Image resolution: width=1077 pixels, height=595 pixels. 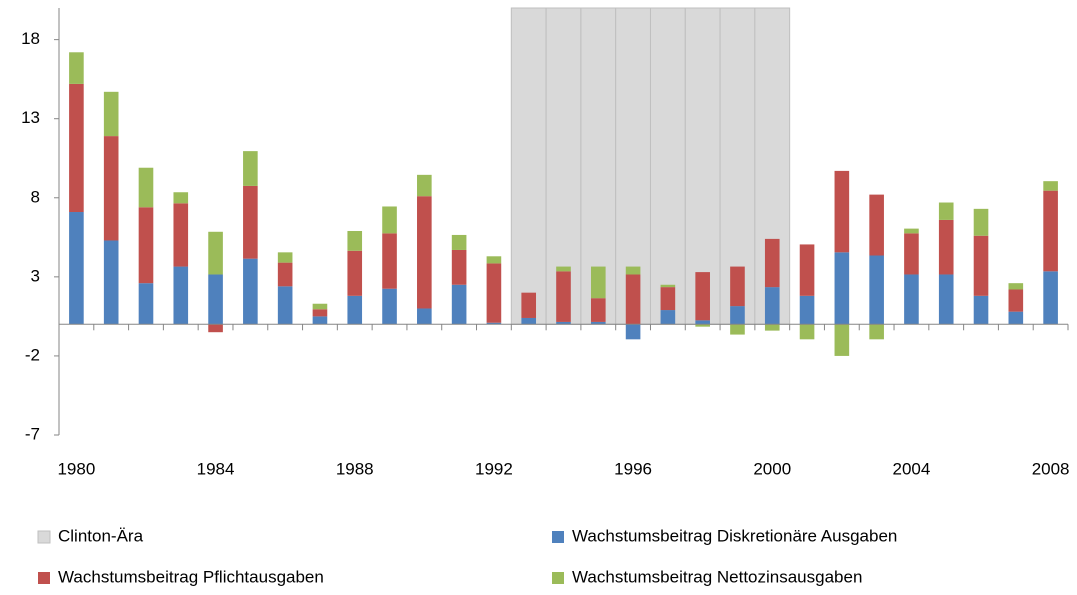 What do you see at coordinates (32, 354) in the screenshot?
I see `y-tick-label: -2` at bounding box center [32, 354].